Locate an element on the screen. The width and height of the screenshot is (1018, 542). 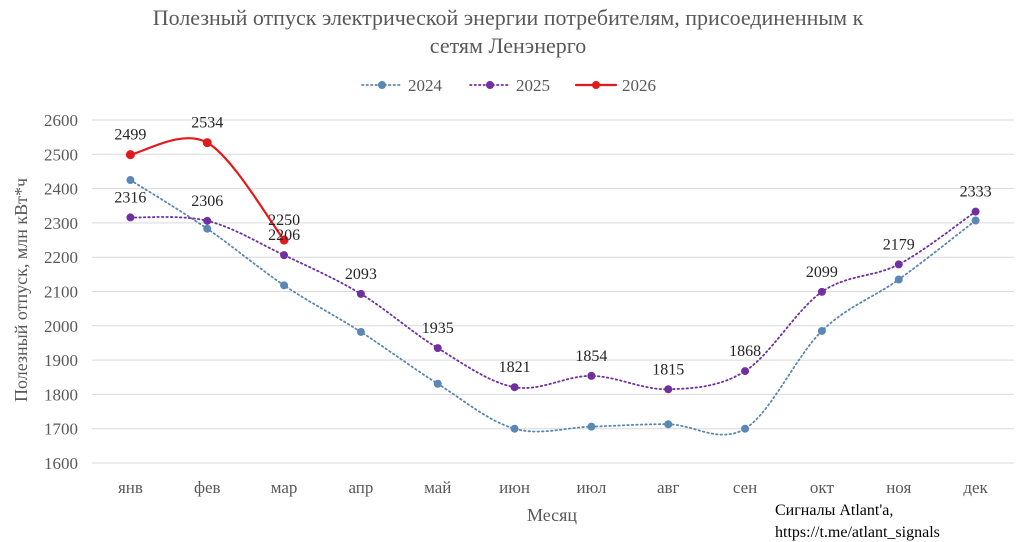
x-tick-label: фев is located at coordinates (207, 487).